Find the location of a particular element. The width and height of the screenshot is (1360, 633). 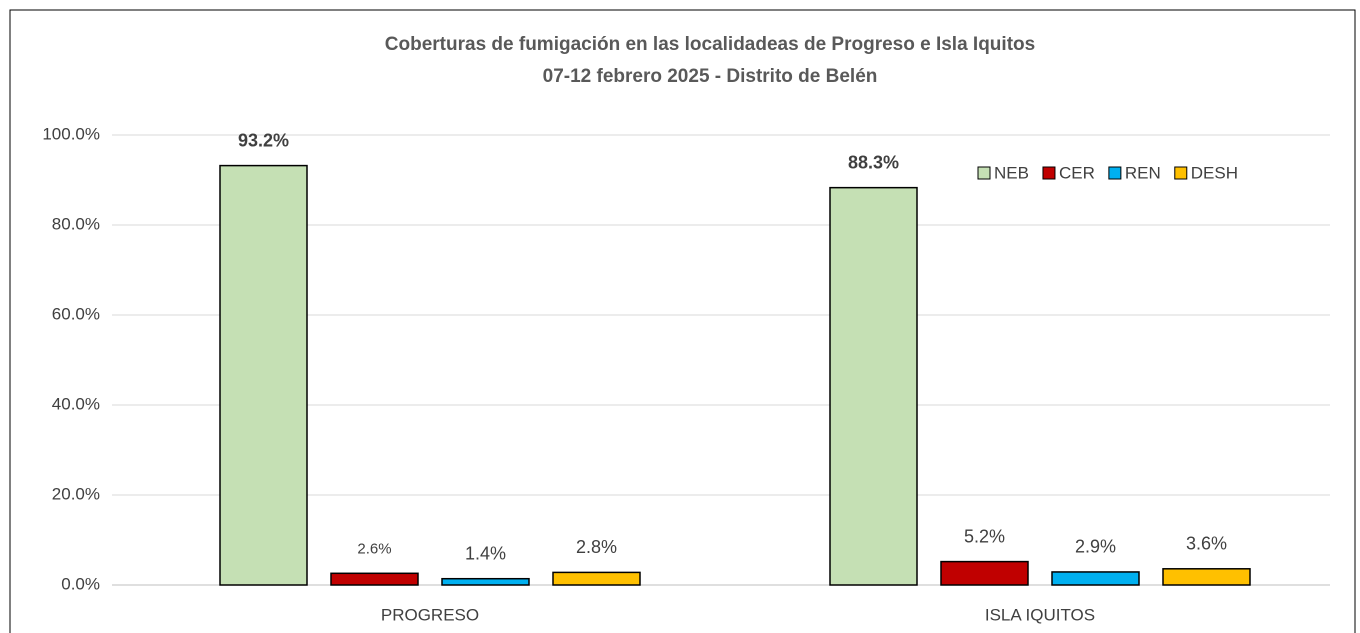

data-label: 88.3% is located at coordinates (873, 162).